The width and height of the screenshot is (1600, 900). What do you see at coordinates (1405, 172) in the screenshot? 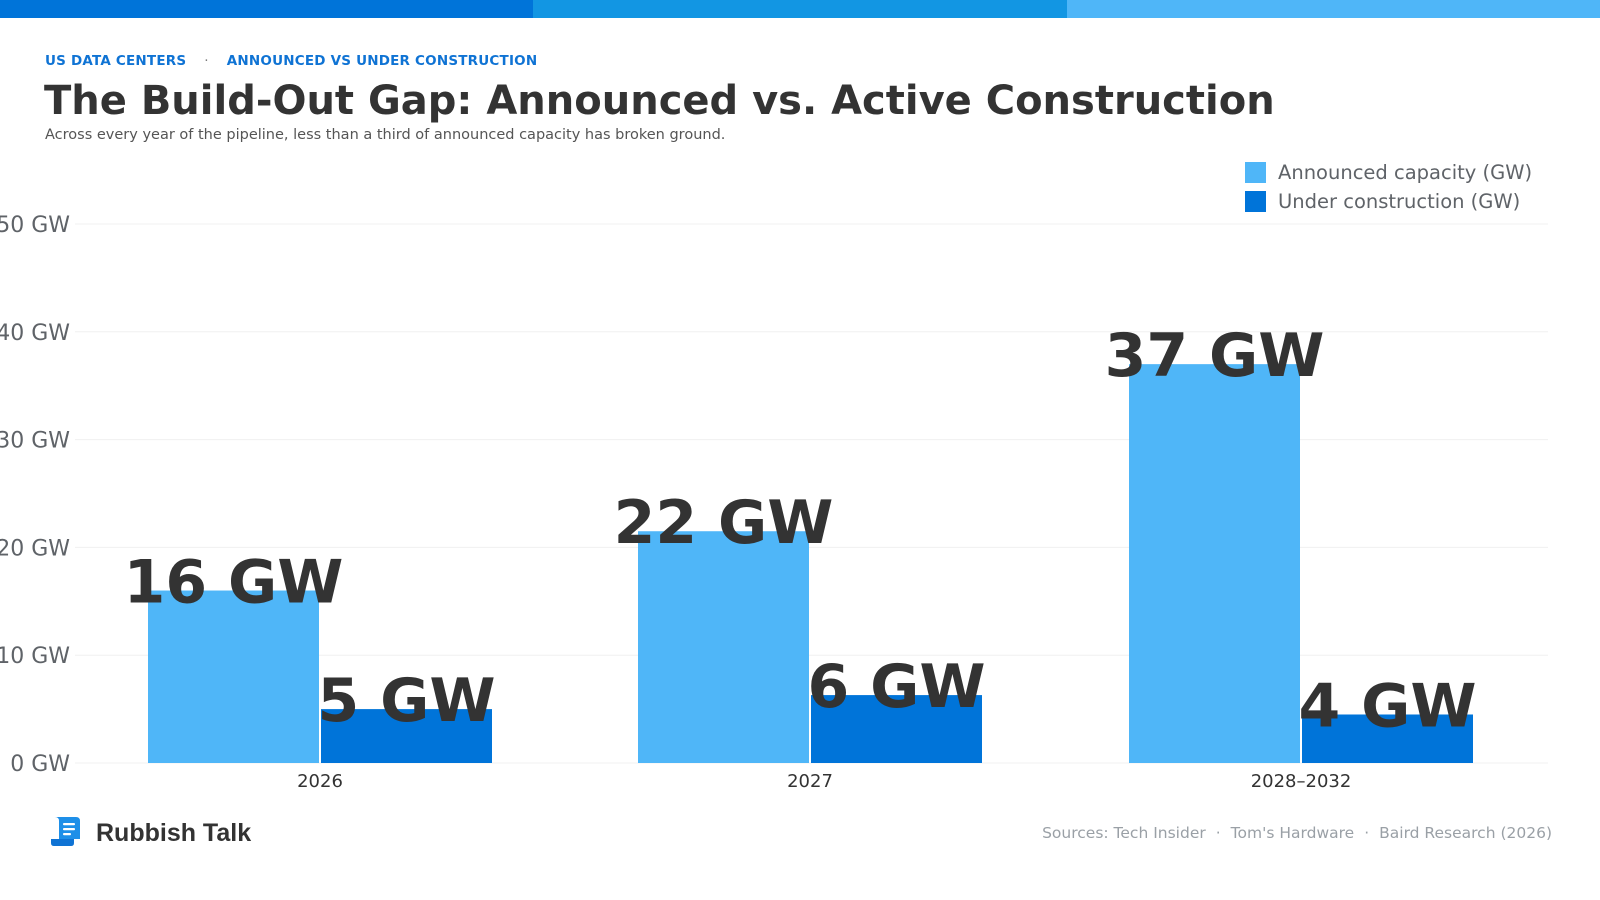
I see `legend-label-announced: Announced capacity (GW)` at bounding box center [1405, 172].